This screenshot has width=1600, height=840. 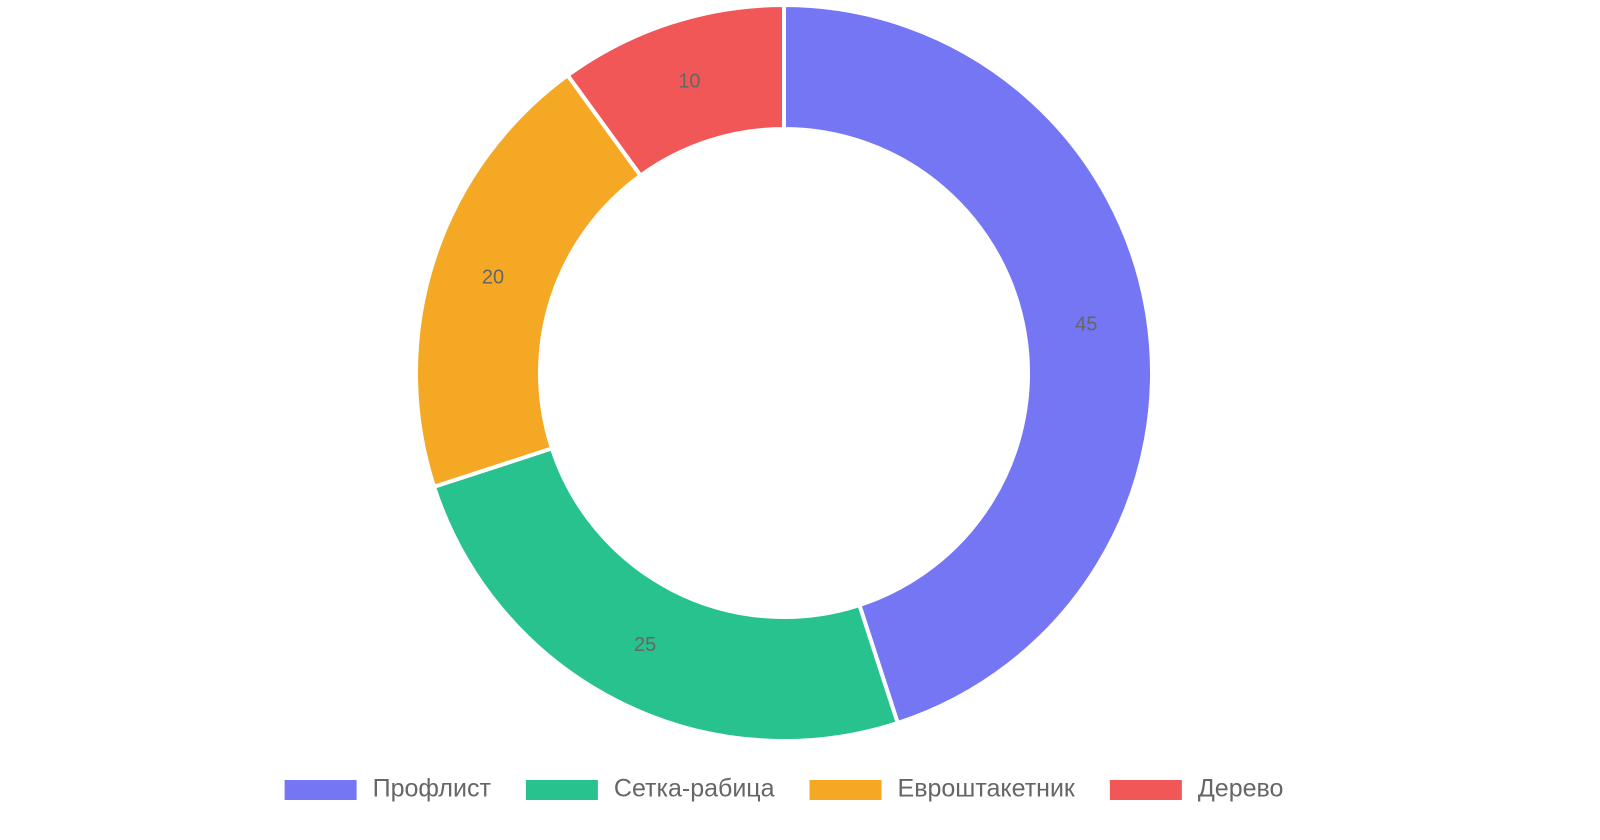 I want to click on legend: Профлист Сетка-рабица Евроштакетник Дерево, so click(x=784, y=789).